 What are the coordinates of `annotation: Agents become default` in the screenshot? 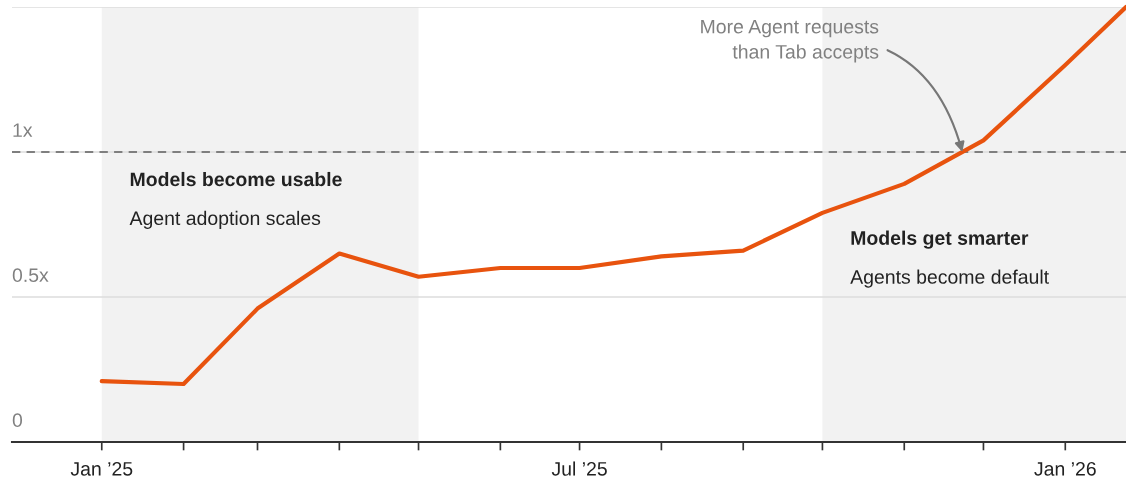 It's located at (949, 278).